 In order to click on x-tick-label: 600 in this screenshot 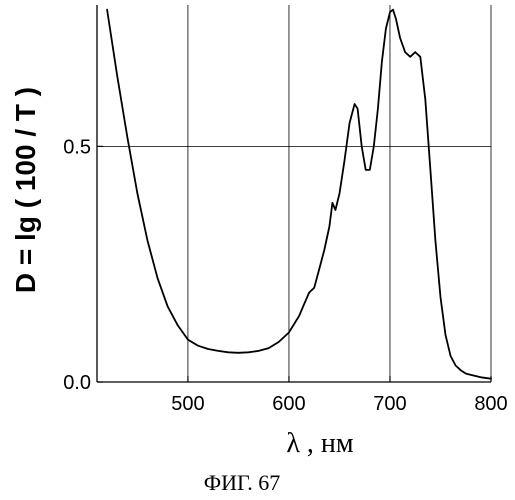, I will do `click(288, 404)`.